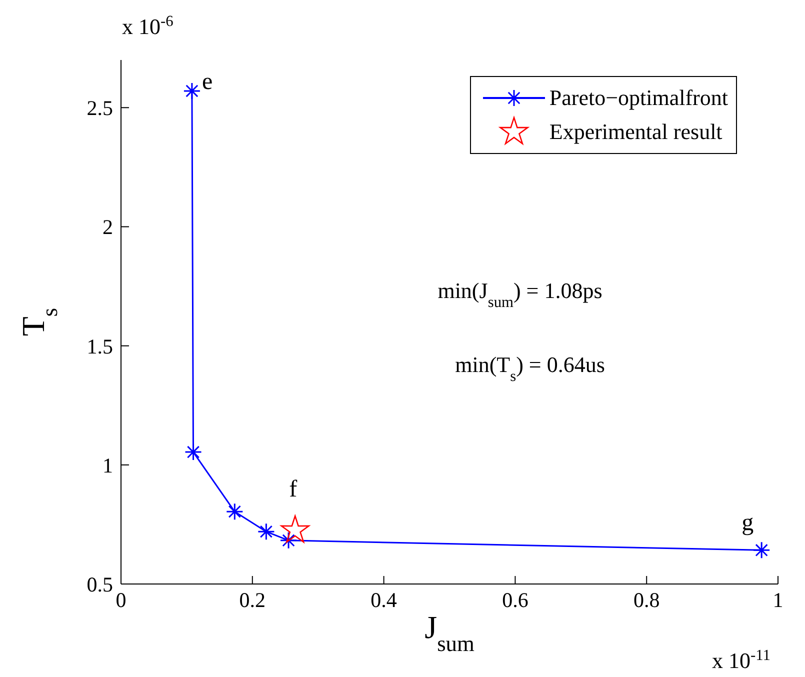 This screenshot has width=805, height=677. I want to click on annotation: g, so click(748, 523).